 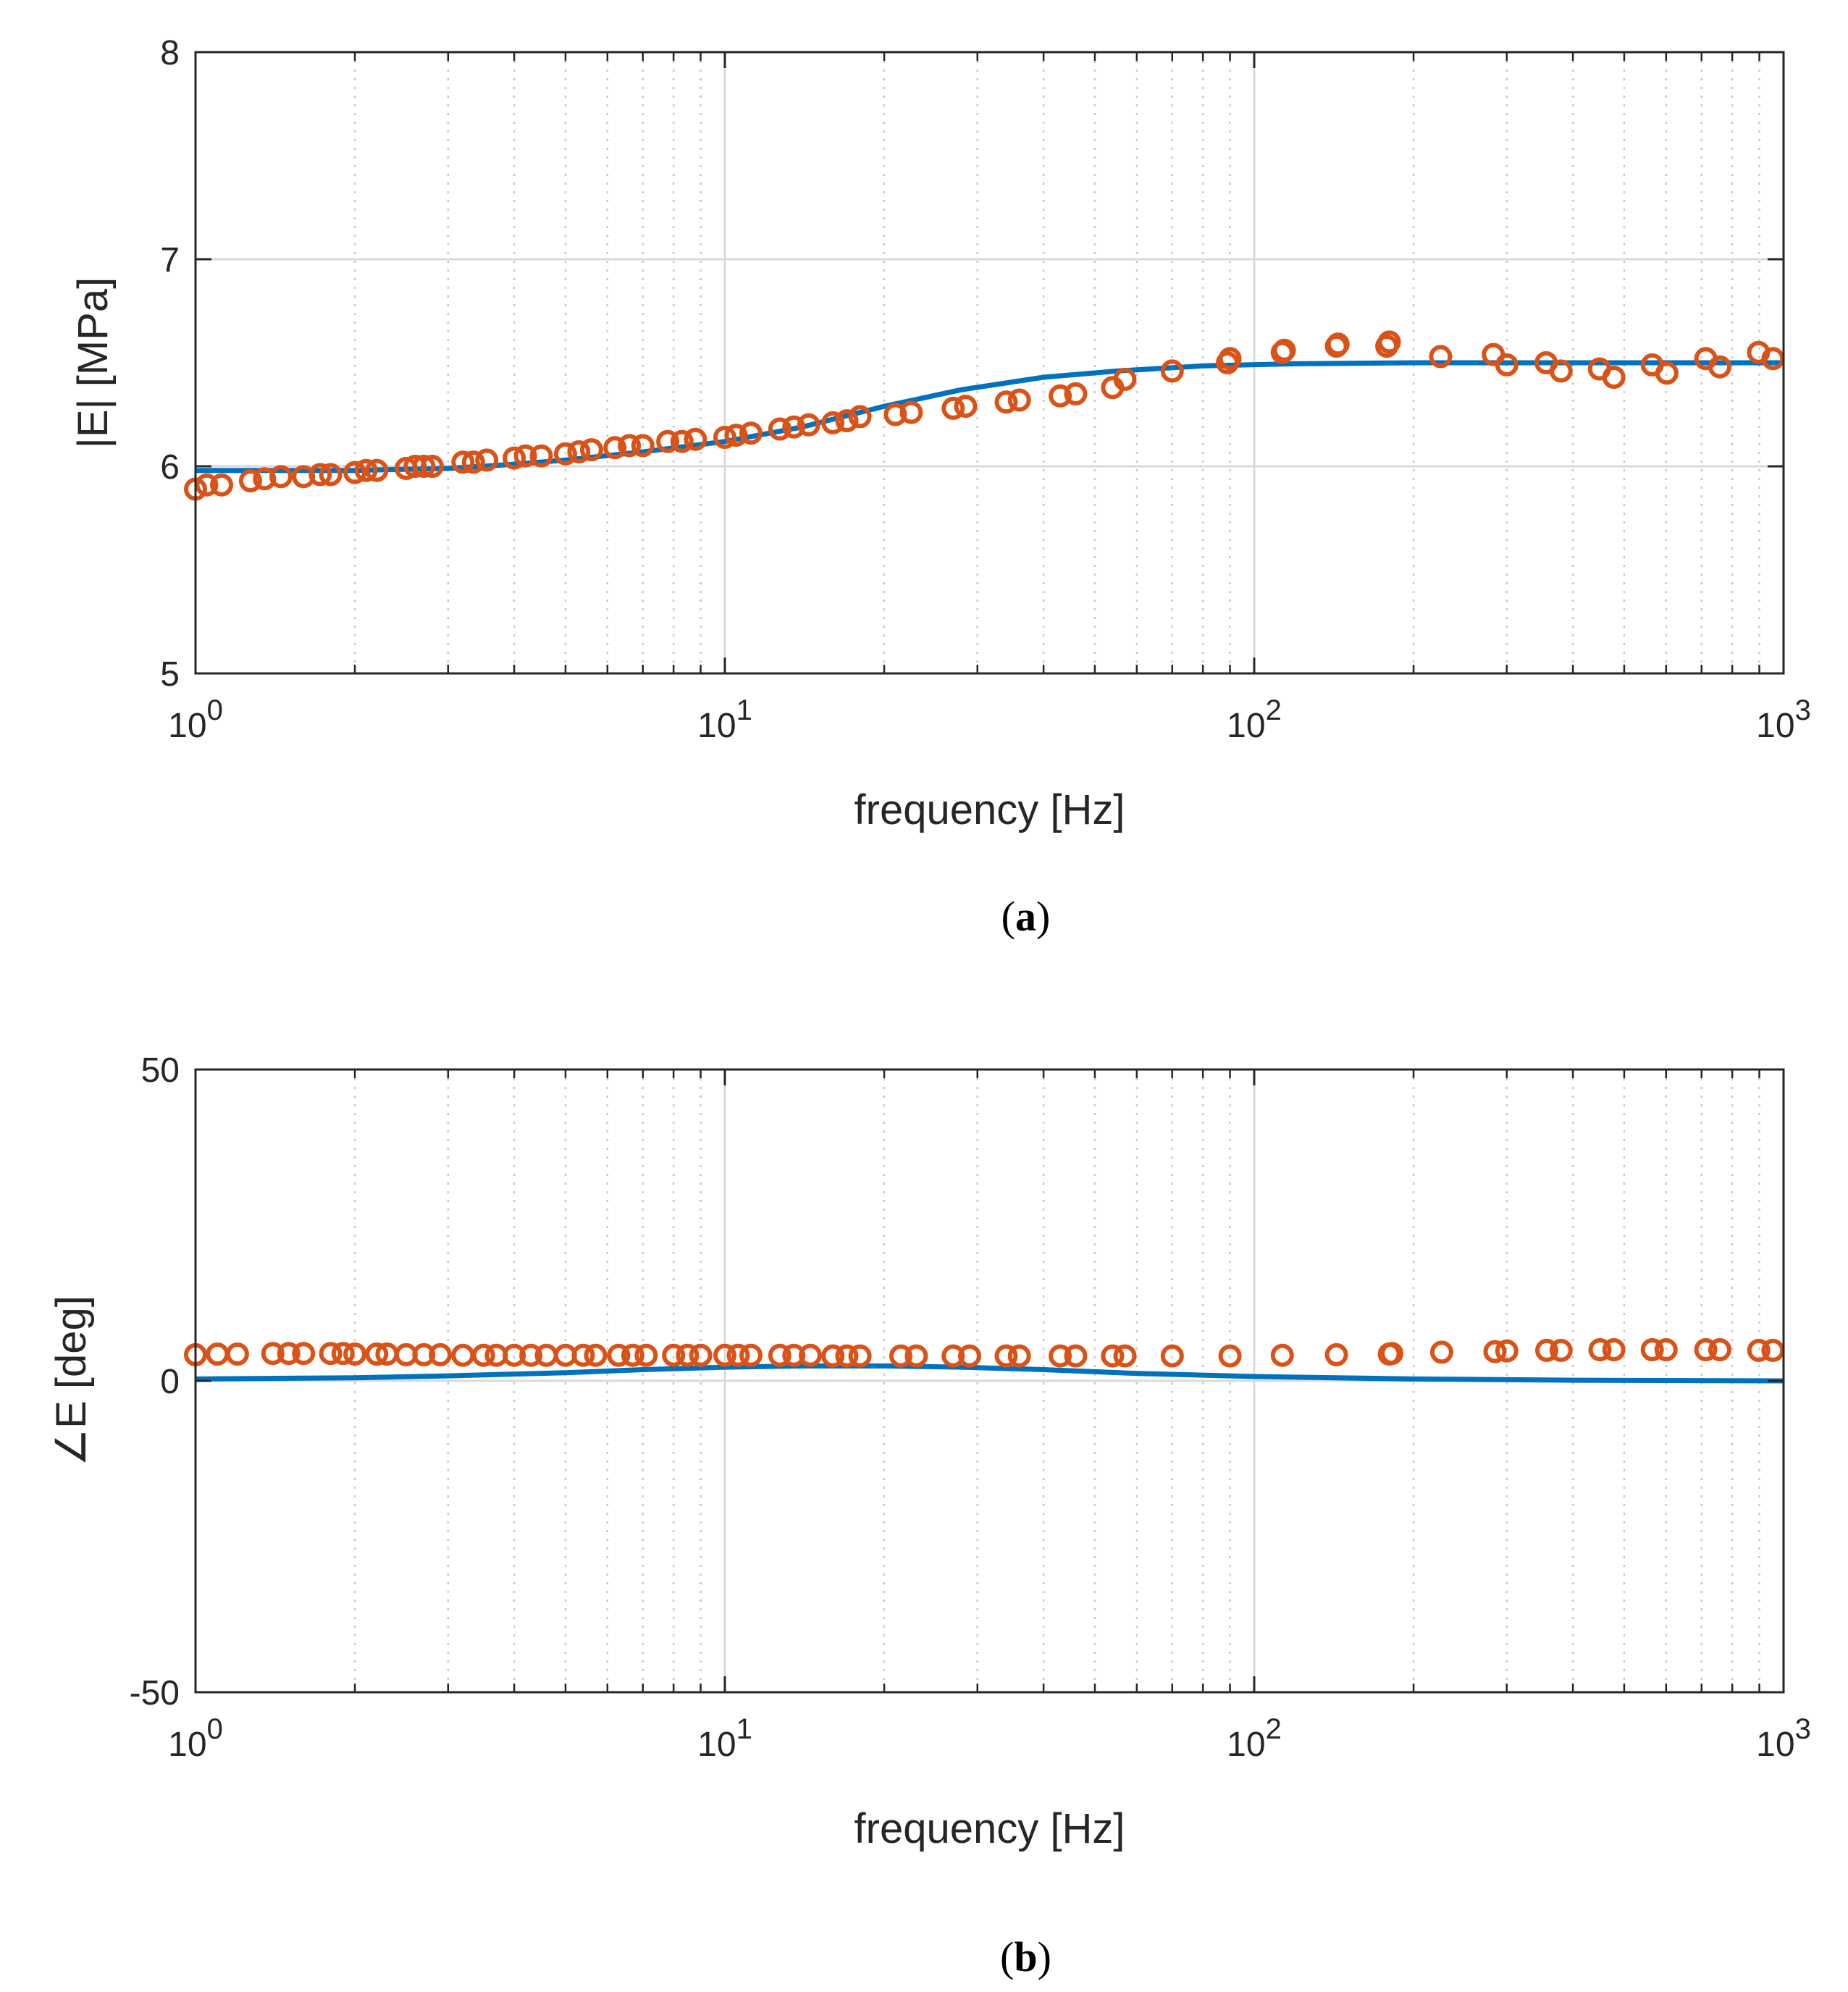 I want to click on panel-a-caption-letter: a, so click(x=1025, y=917).